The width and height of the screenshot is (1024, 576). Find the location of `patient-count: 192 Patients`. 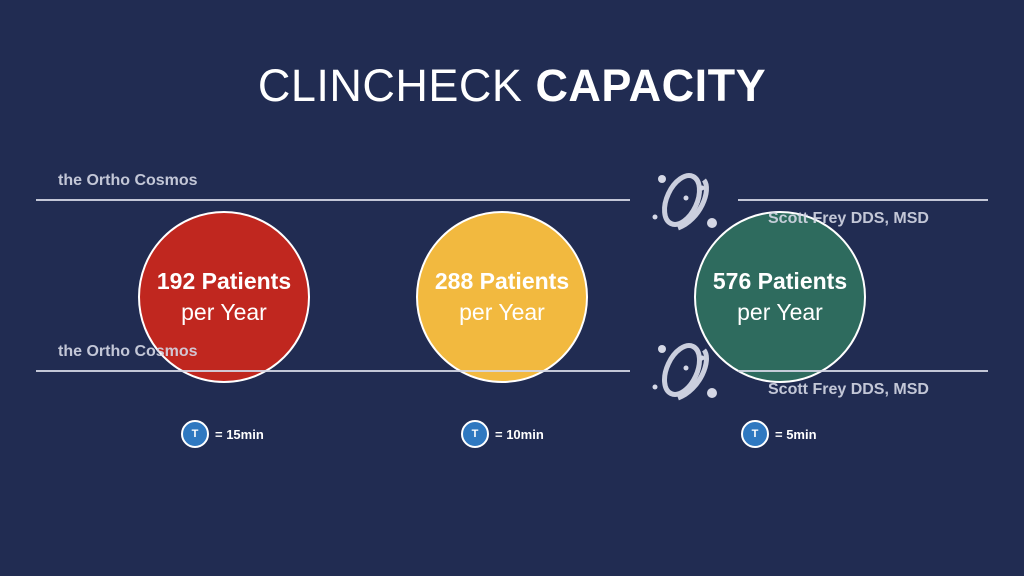

patient-count: 192 Patients is located at coordinates (224, 281).